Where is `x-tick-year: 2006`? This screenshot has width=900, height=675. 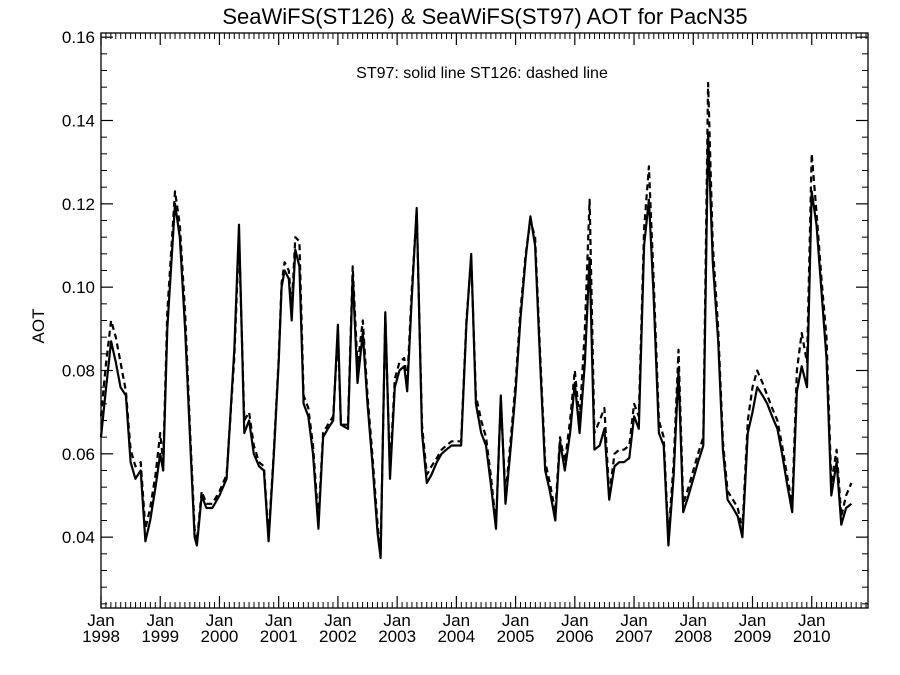 x-tick-year: 2006 is located at coordinates (575, 636).